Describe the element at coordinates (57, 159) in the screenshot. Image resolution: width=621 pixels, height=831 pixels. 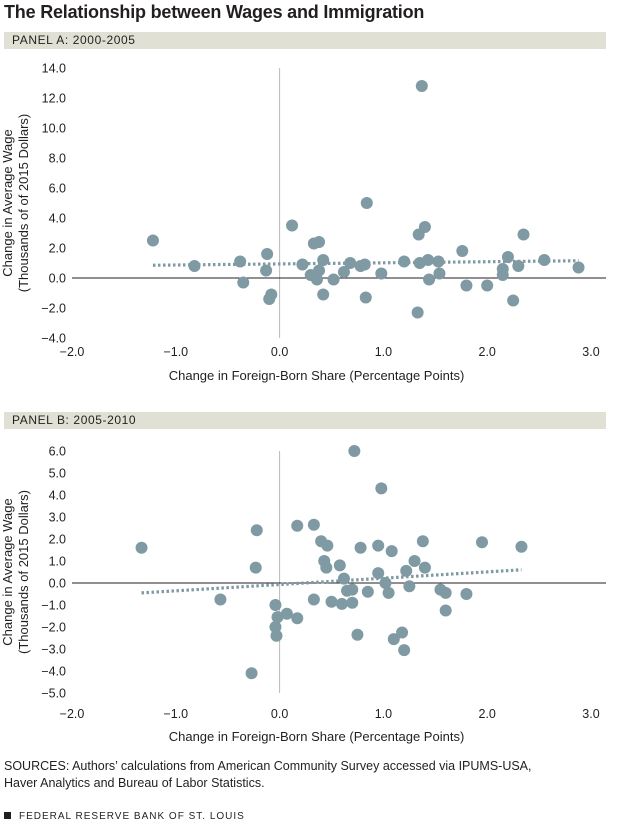
I see `y-tick-label: 8.0` at that location.